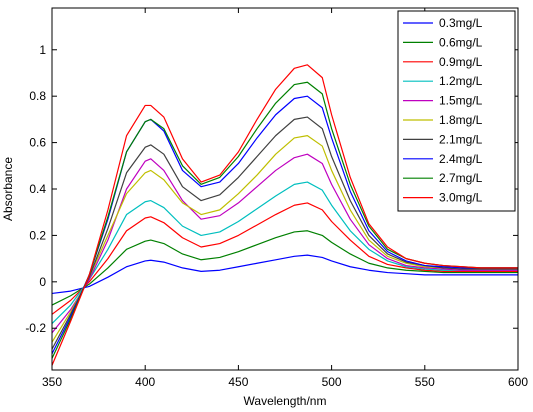  Describe the element at coordinates (332, 382) in the screenshot. I see `x-tick-label: 500` at that location.